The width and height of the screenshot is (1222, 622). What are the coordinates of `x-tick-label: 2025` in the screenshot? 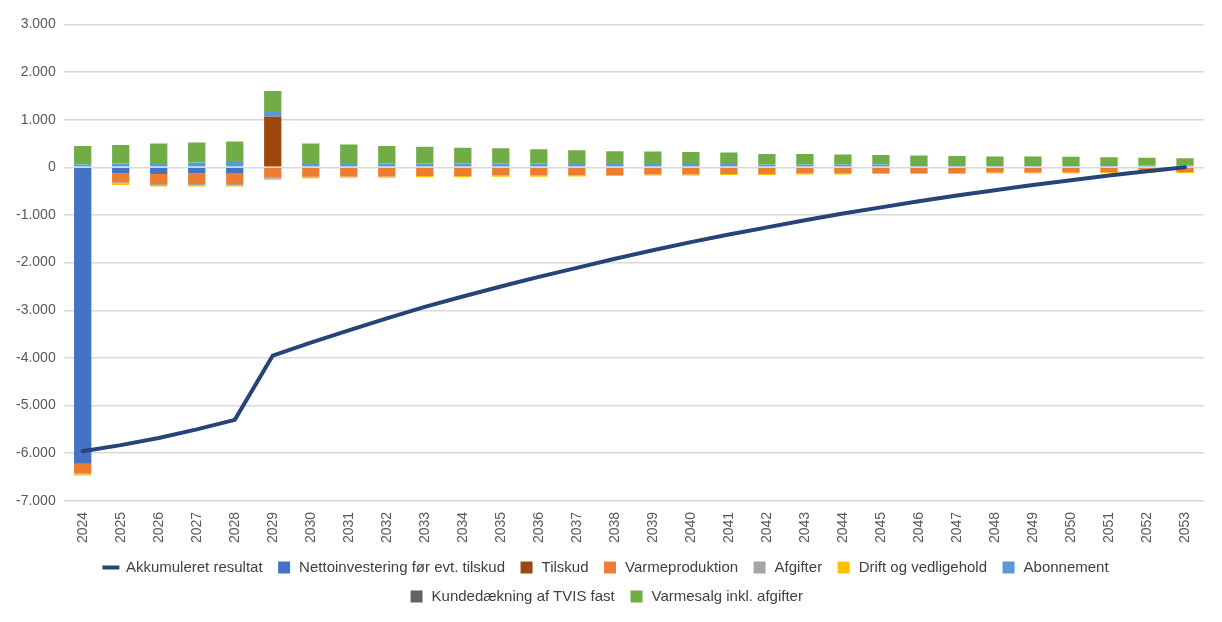 It's located at (119, 527).